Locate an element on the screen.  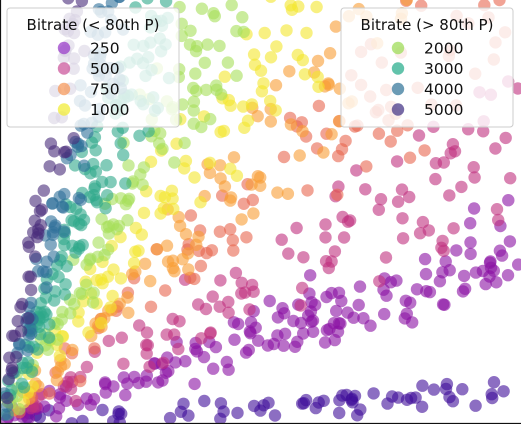
legend-high-bitrate-marker-2000 is located at coordinates (398, 48).